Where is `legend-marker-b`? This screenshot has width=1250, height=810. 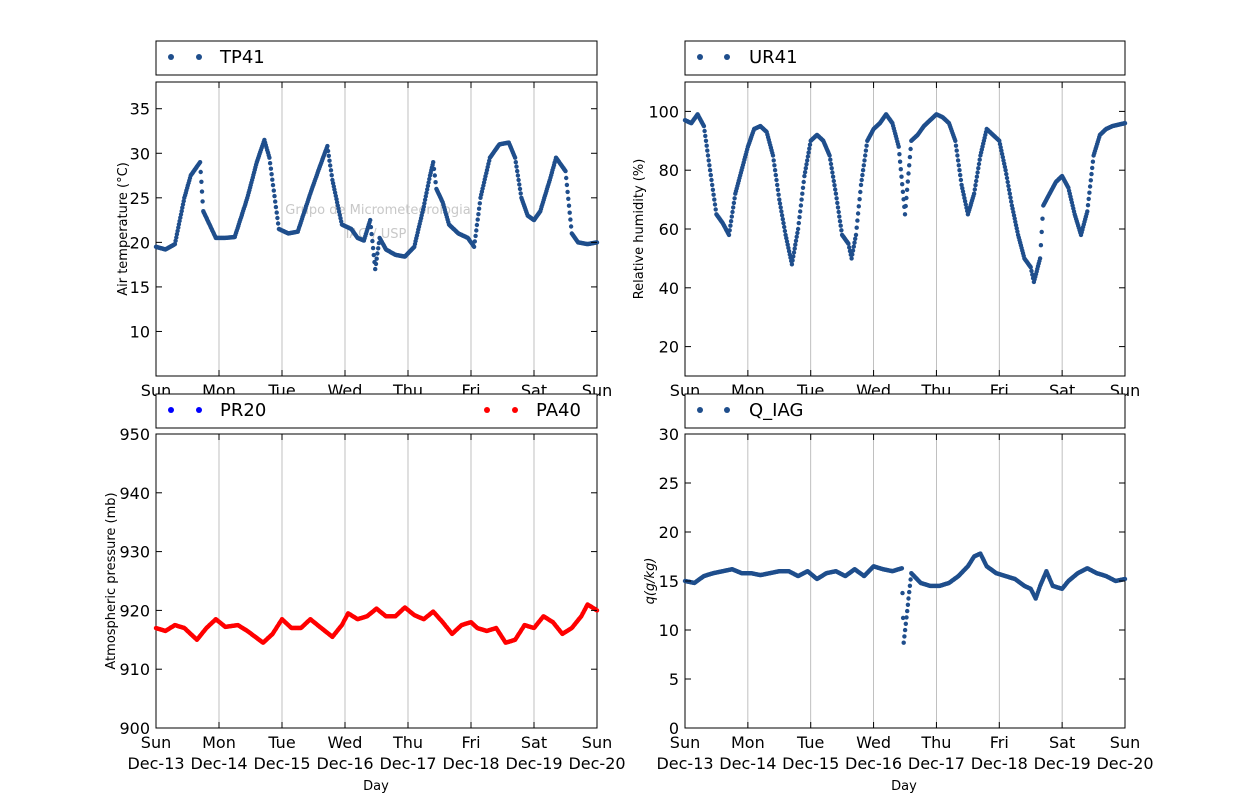
legend-marker-b is located at coordinates (727, 57).